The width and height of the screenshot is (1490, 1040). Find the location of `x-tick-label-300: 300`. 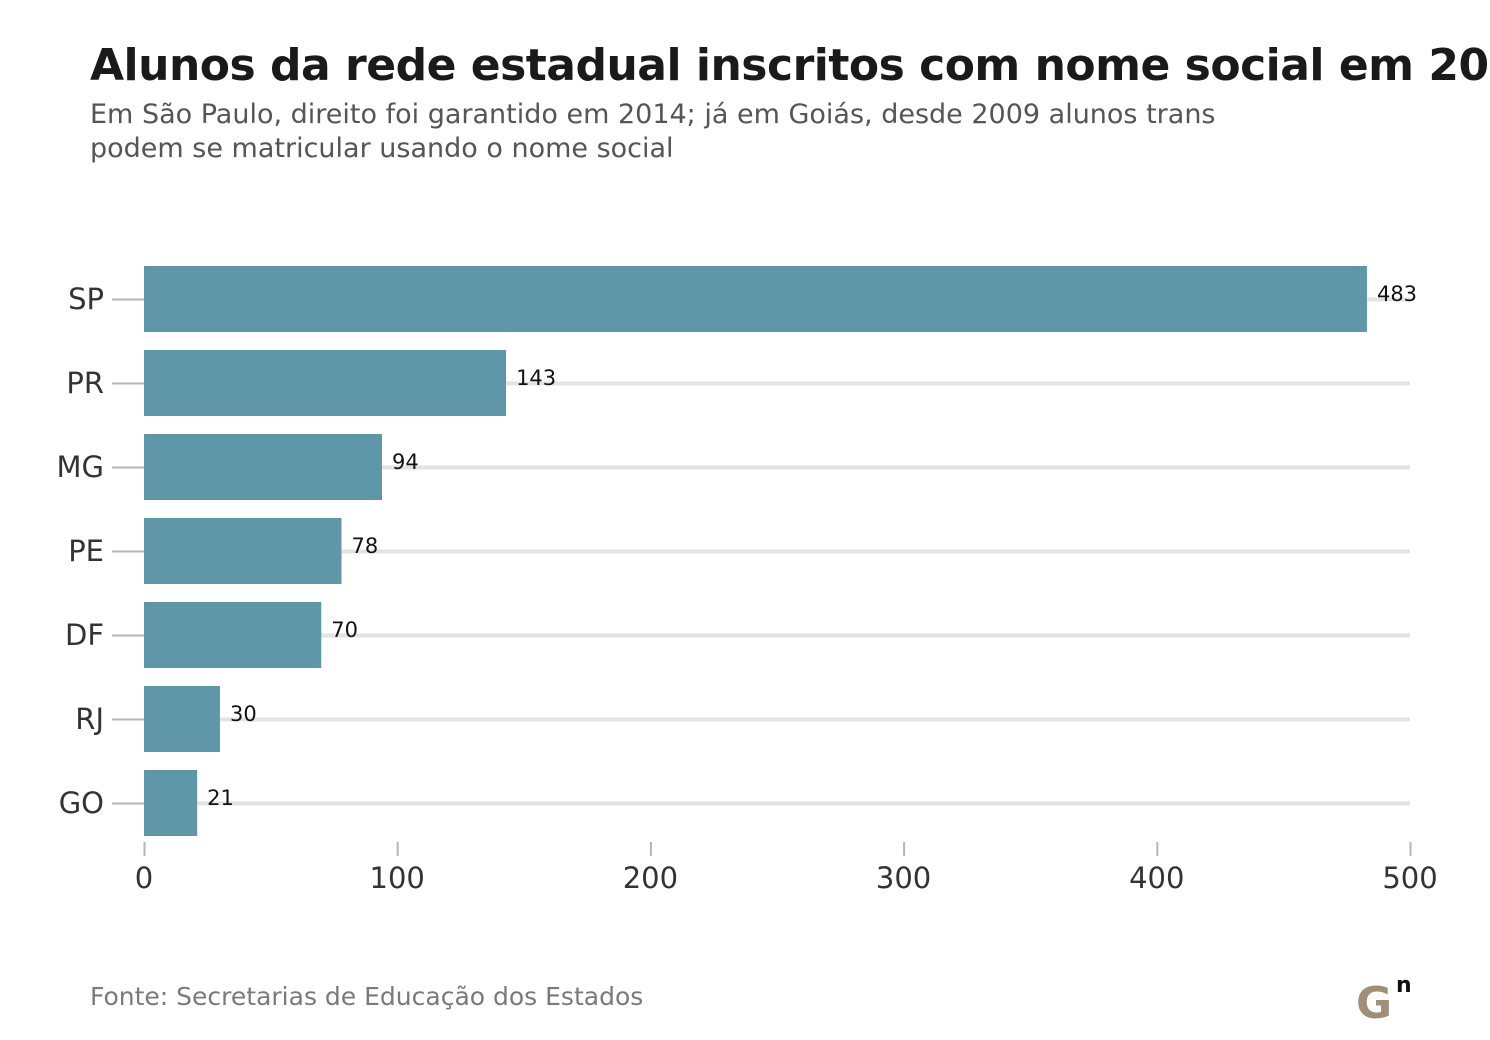

x-tick-label-300: 300 is located at coordinates (903, 878).